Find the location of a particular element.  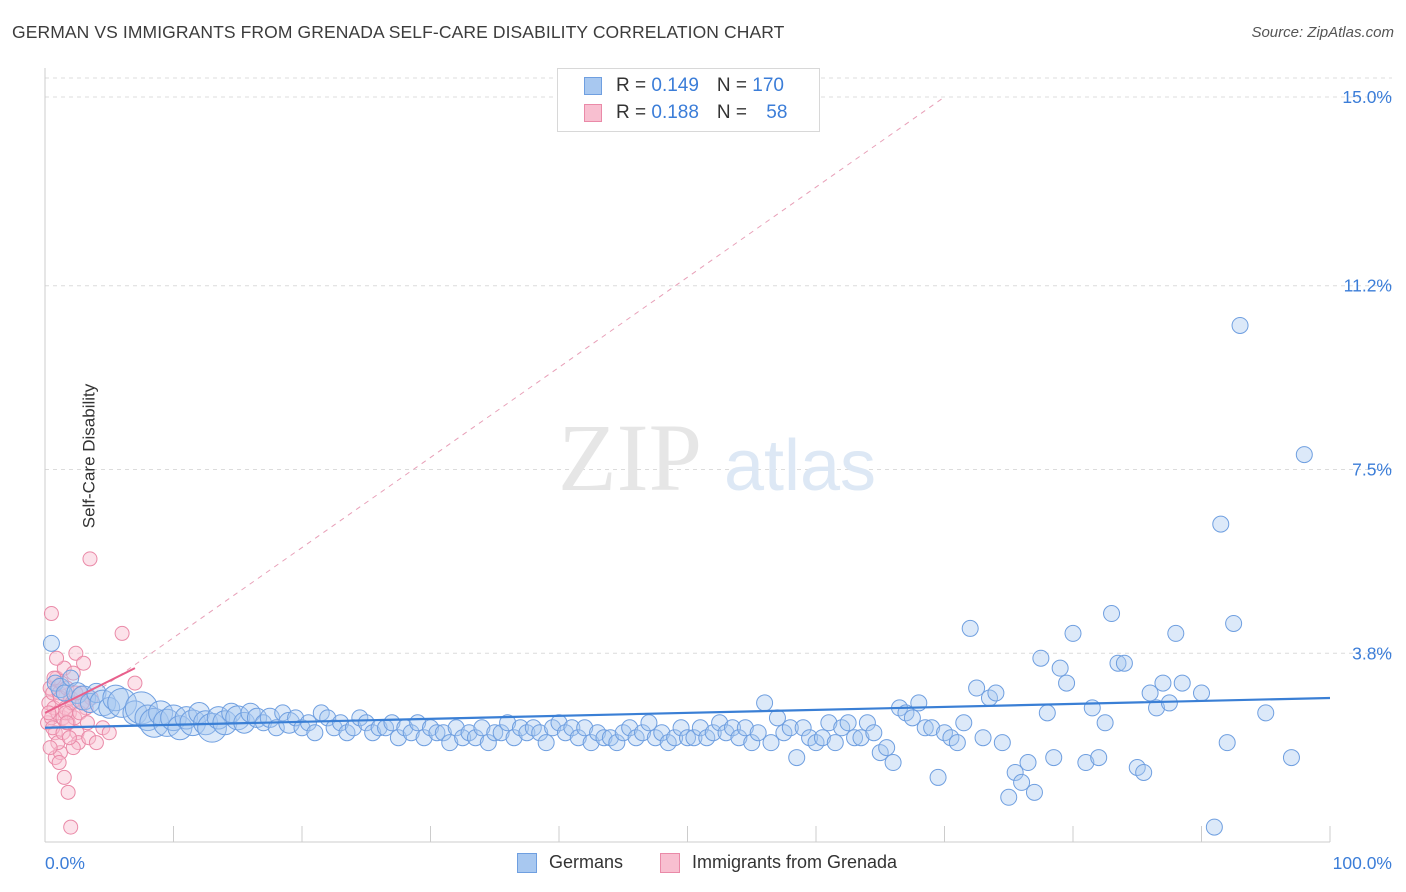

correlation-legend: R = 0.149 N = 170 R = 0.188 N = 58 is located at coordinates (688, 100).